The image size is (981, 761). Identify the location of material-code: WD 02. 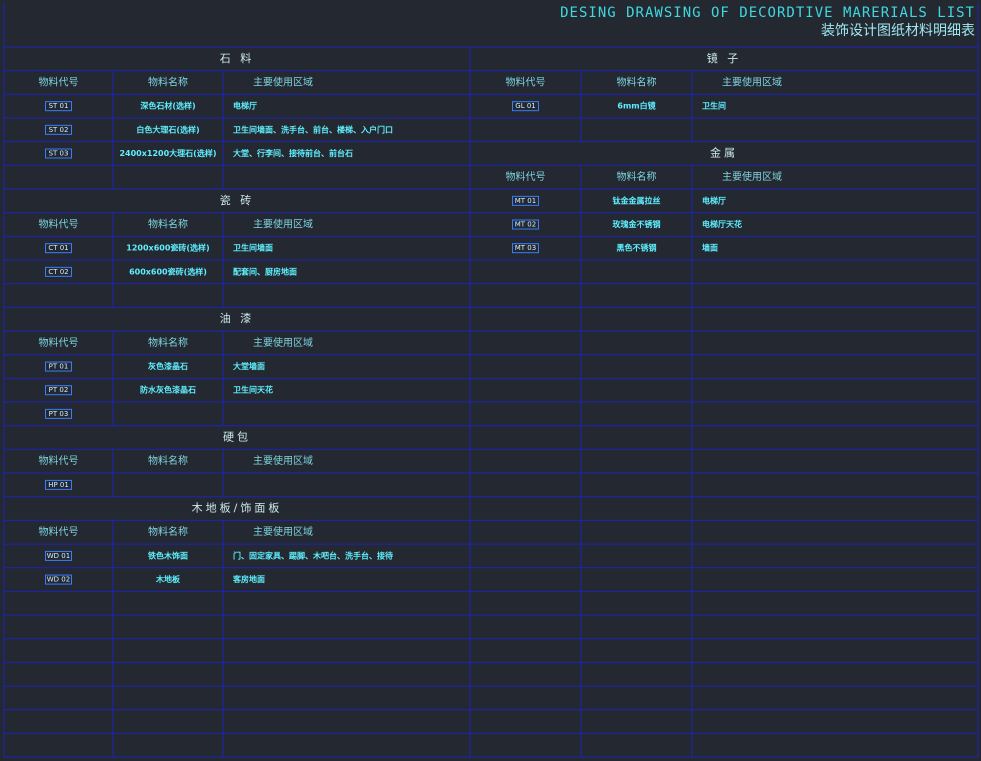
(58, 580).